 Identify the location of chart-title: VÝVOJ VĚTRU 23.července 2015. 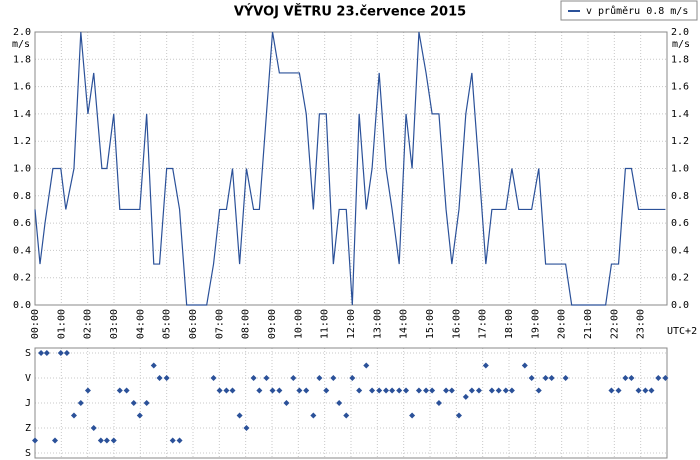
(350, 12).